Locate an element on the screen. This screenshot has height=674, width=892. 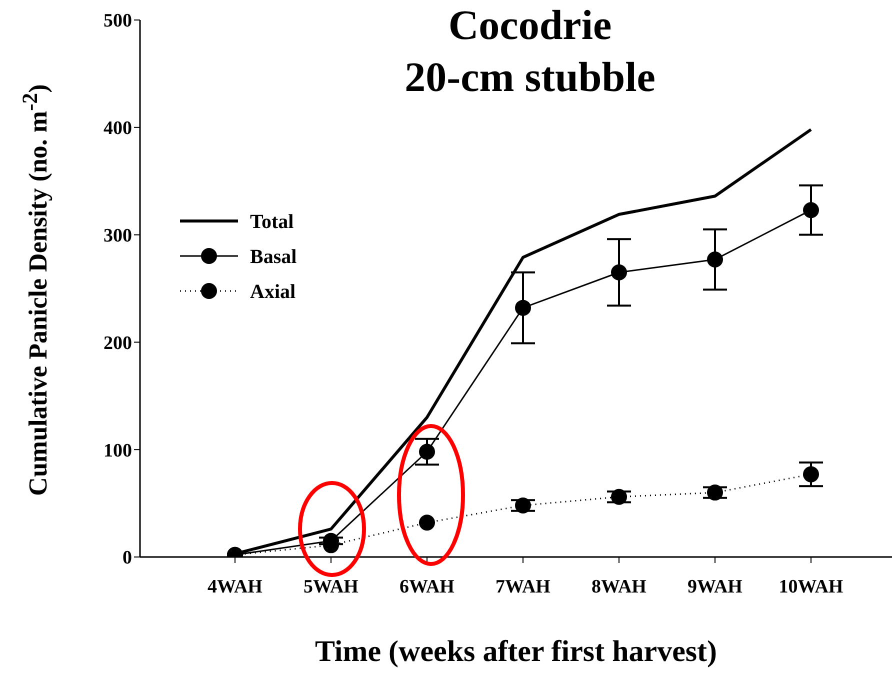
x-tick-label: 4WAH is located at coordinates (235, 587).